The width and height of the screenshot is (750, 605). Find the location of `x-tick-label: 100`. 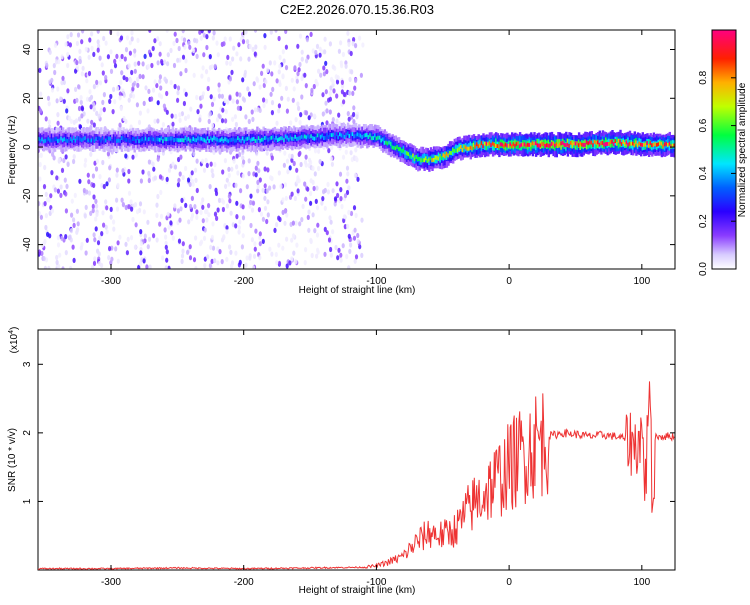

x-tick-label: 100 is located at coordinates (641, 582).